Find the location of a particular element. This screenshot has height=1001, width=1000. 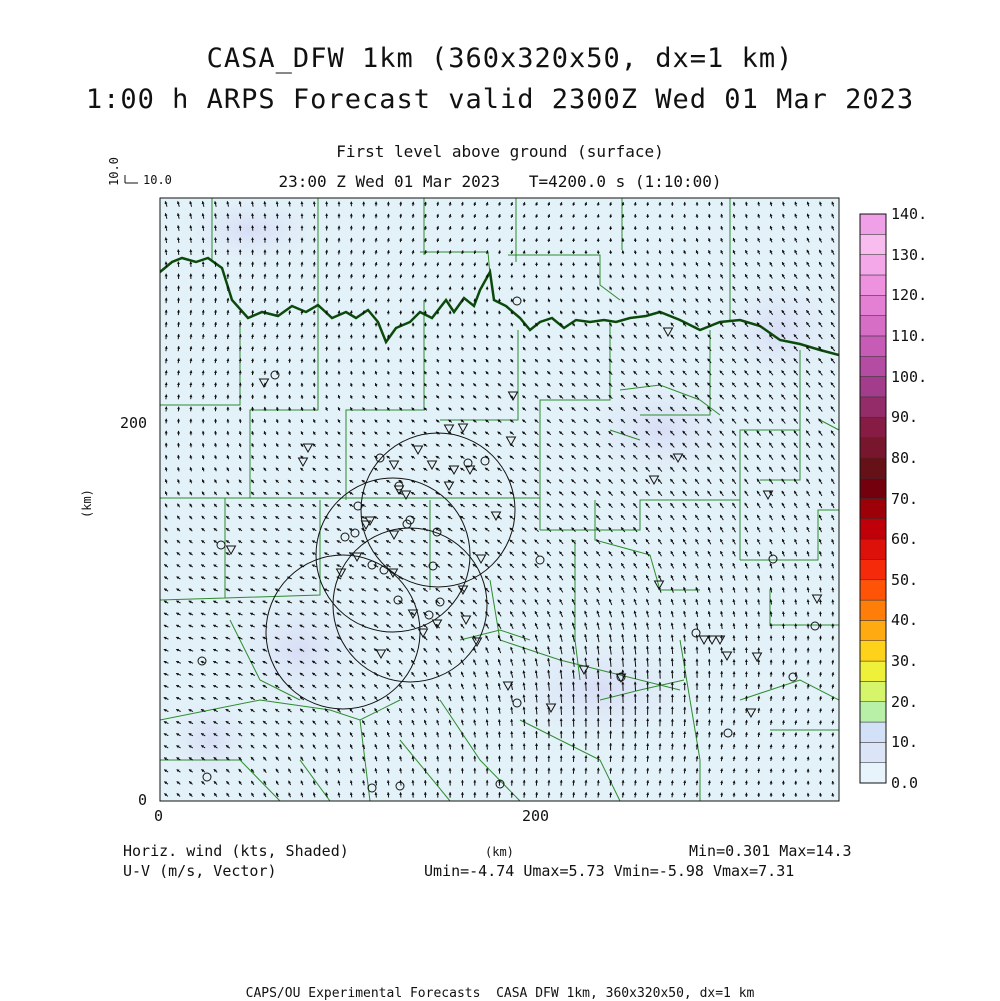

colorbar-label: 10. is located at coordinates (904, 742).